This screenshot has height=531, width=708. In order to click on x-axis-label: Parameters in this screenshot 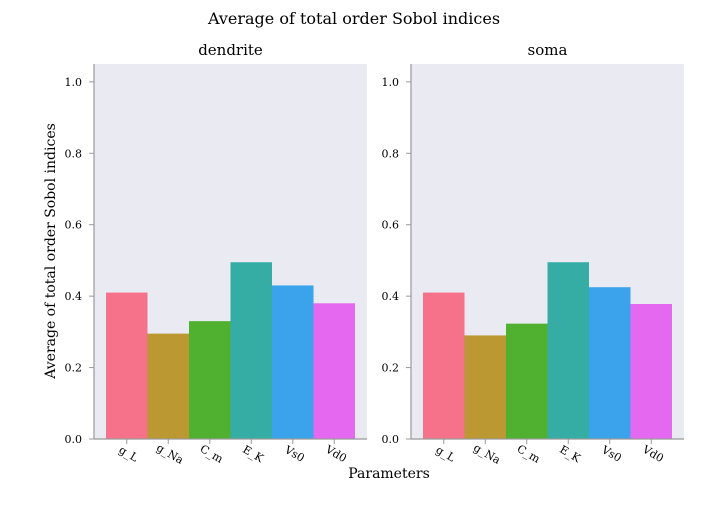, I will do `click(389, 474)`.